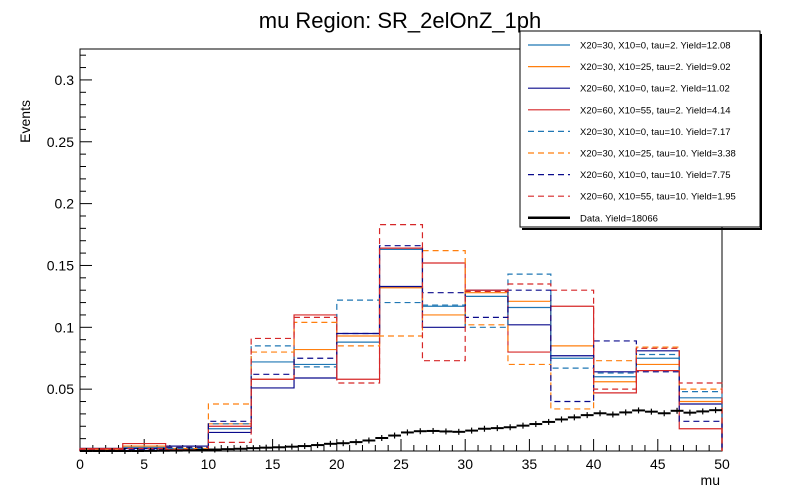  What do you see at coordinates (25, 121) in the screenshot?
I see `y-axis-label: Events` at bounding box center [25, 121].